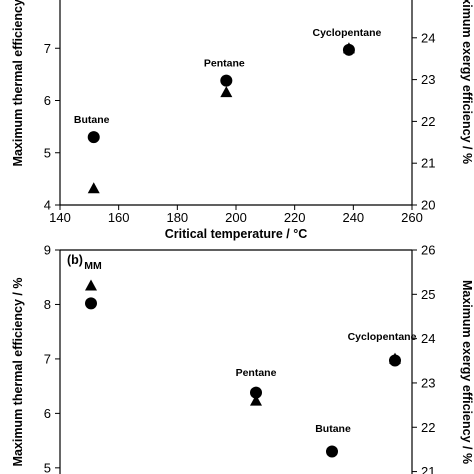 The width and height of the screenshot is (474, 474). I want to click on x-tick-label: 220, so click(295, 217).